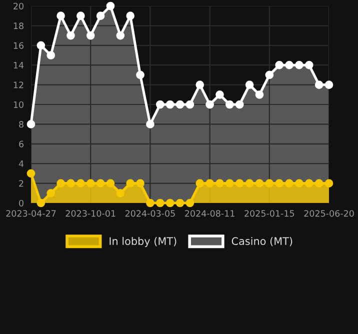  I want to click on x-tick-label: 2024-03-05, so click(150, 213).